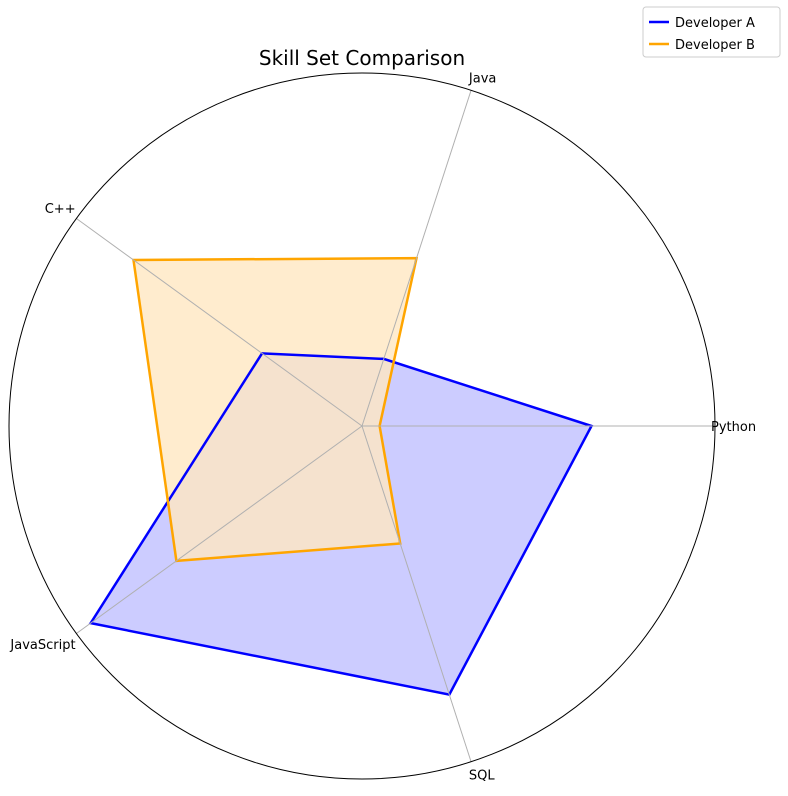  What do you see at coordinates (482, 775) in the screenshot?
I see `category-label-sql: SQL` at bounding box center [482, 775].